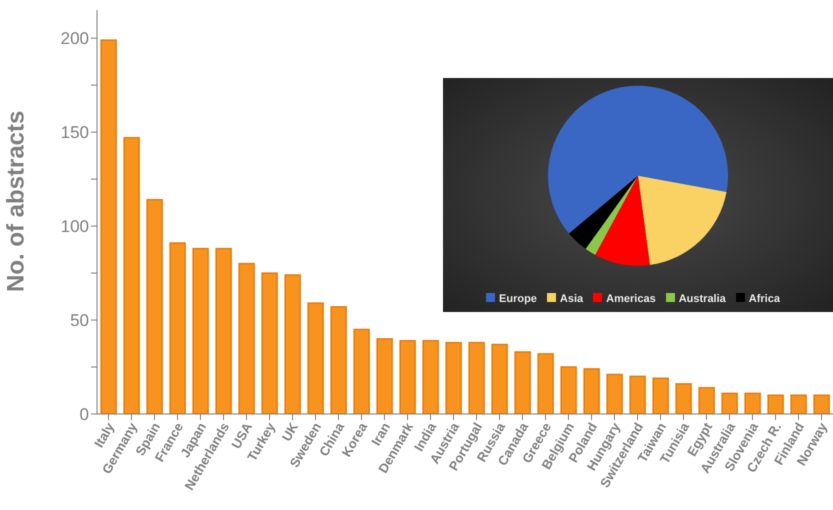 The height and width of the screenshot is (510, 833). Describe the element at coordinates (764, 299) in the screenshot. I see `legend-label: Africa` at that location.